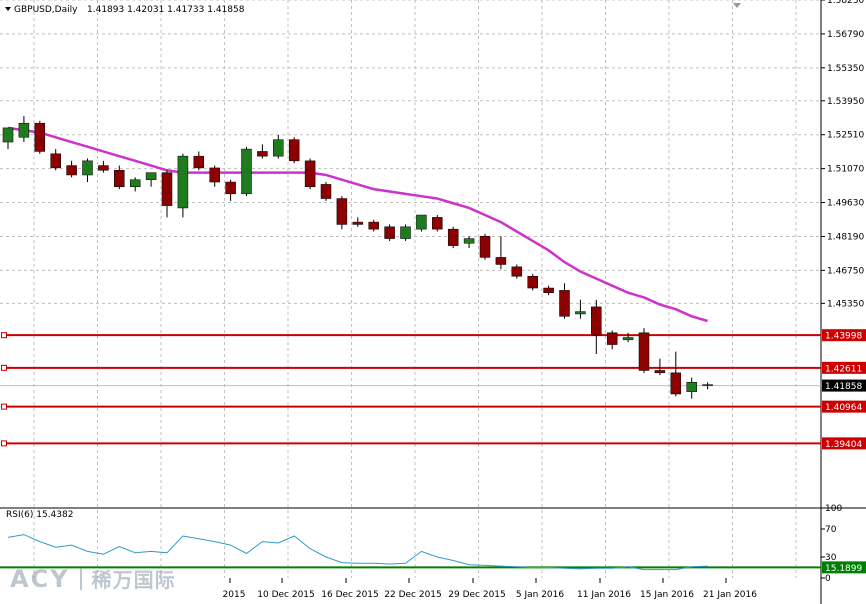 This screenshot has height=604, width=866. What do you see at coordinates (413, 595) in the screenshot?
I see `time-tick-label: 22 Dec 2015` at bounding box center [413, 595].